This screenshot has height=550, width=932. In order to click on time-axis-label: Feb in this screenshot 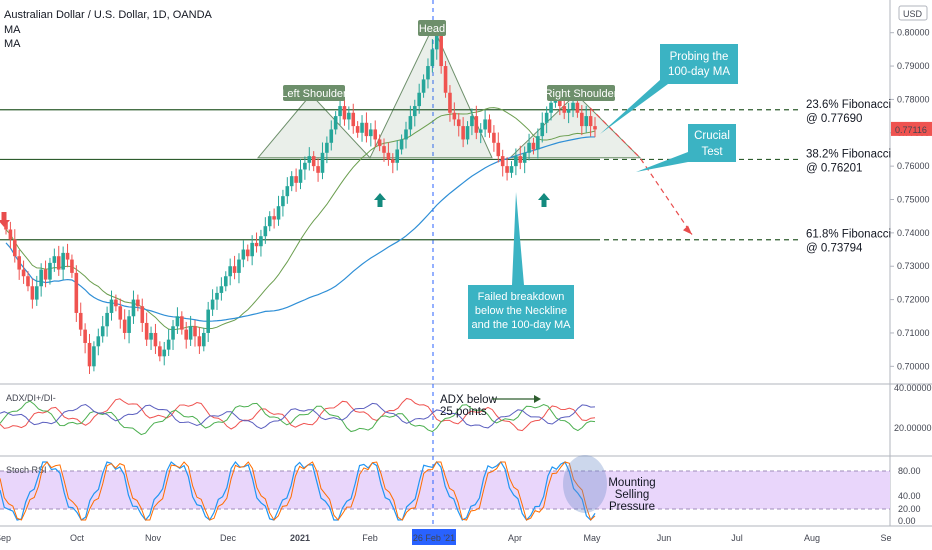, I will do `click(370, 538)`.